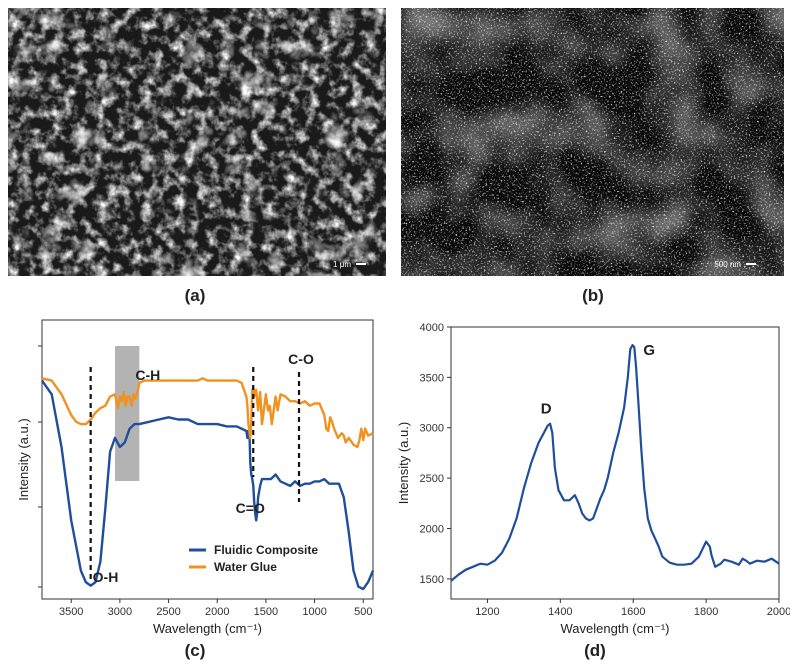 The height and width of the screenshot is (667, 794). What do you see at coordinates (593, 295) in the screenshot?
I see `caption-b: (b)` at bounding box center [593, 295].